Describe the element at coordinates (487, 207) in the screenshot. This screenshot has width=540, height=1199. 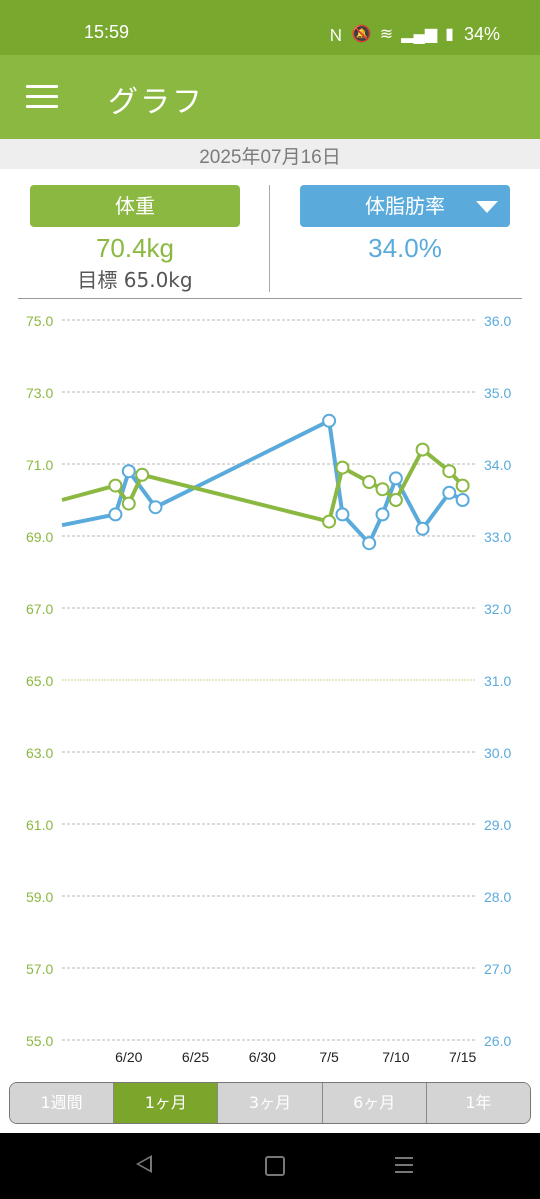
I see `caret-down-icon` at that location.